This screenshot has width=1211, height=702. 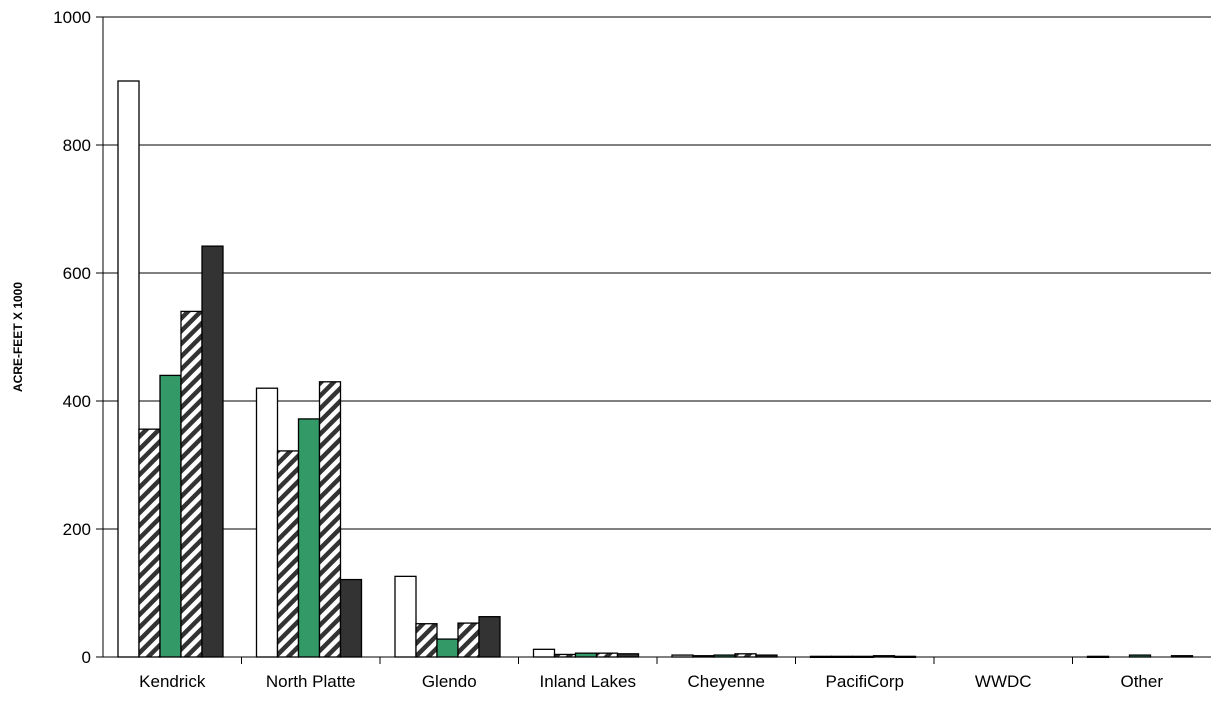 What do you see at coordinates (1003, 681) in the screenshot?
I see `x-tick-label: WWDC` at bounding box center [1003, 681].